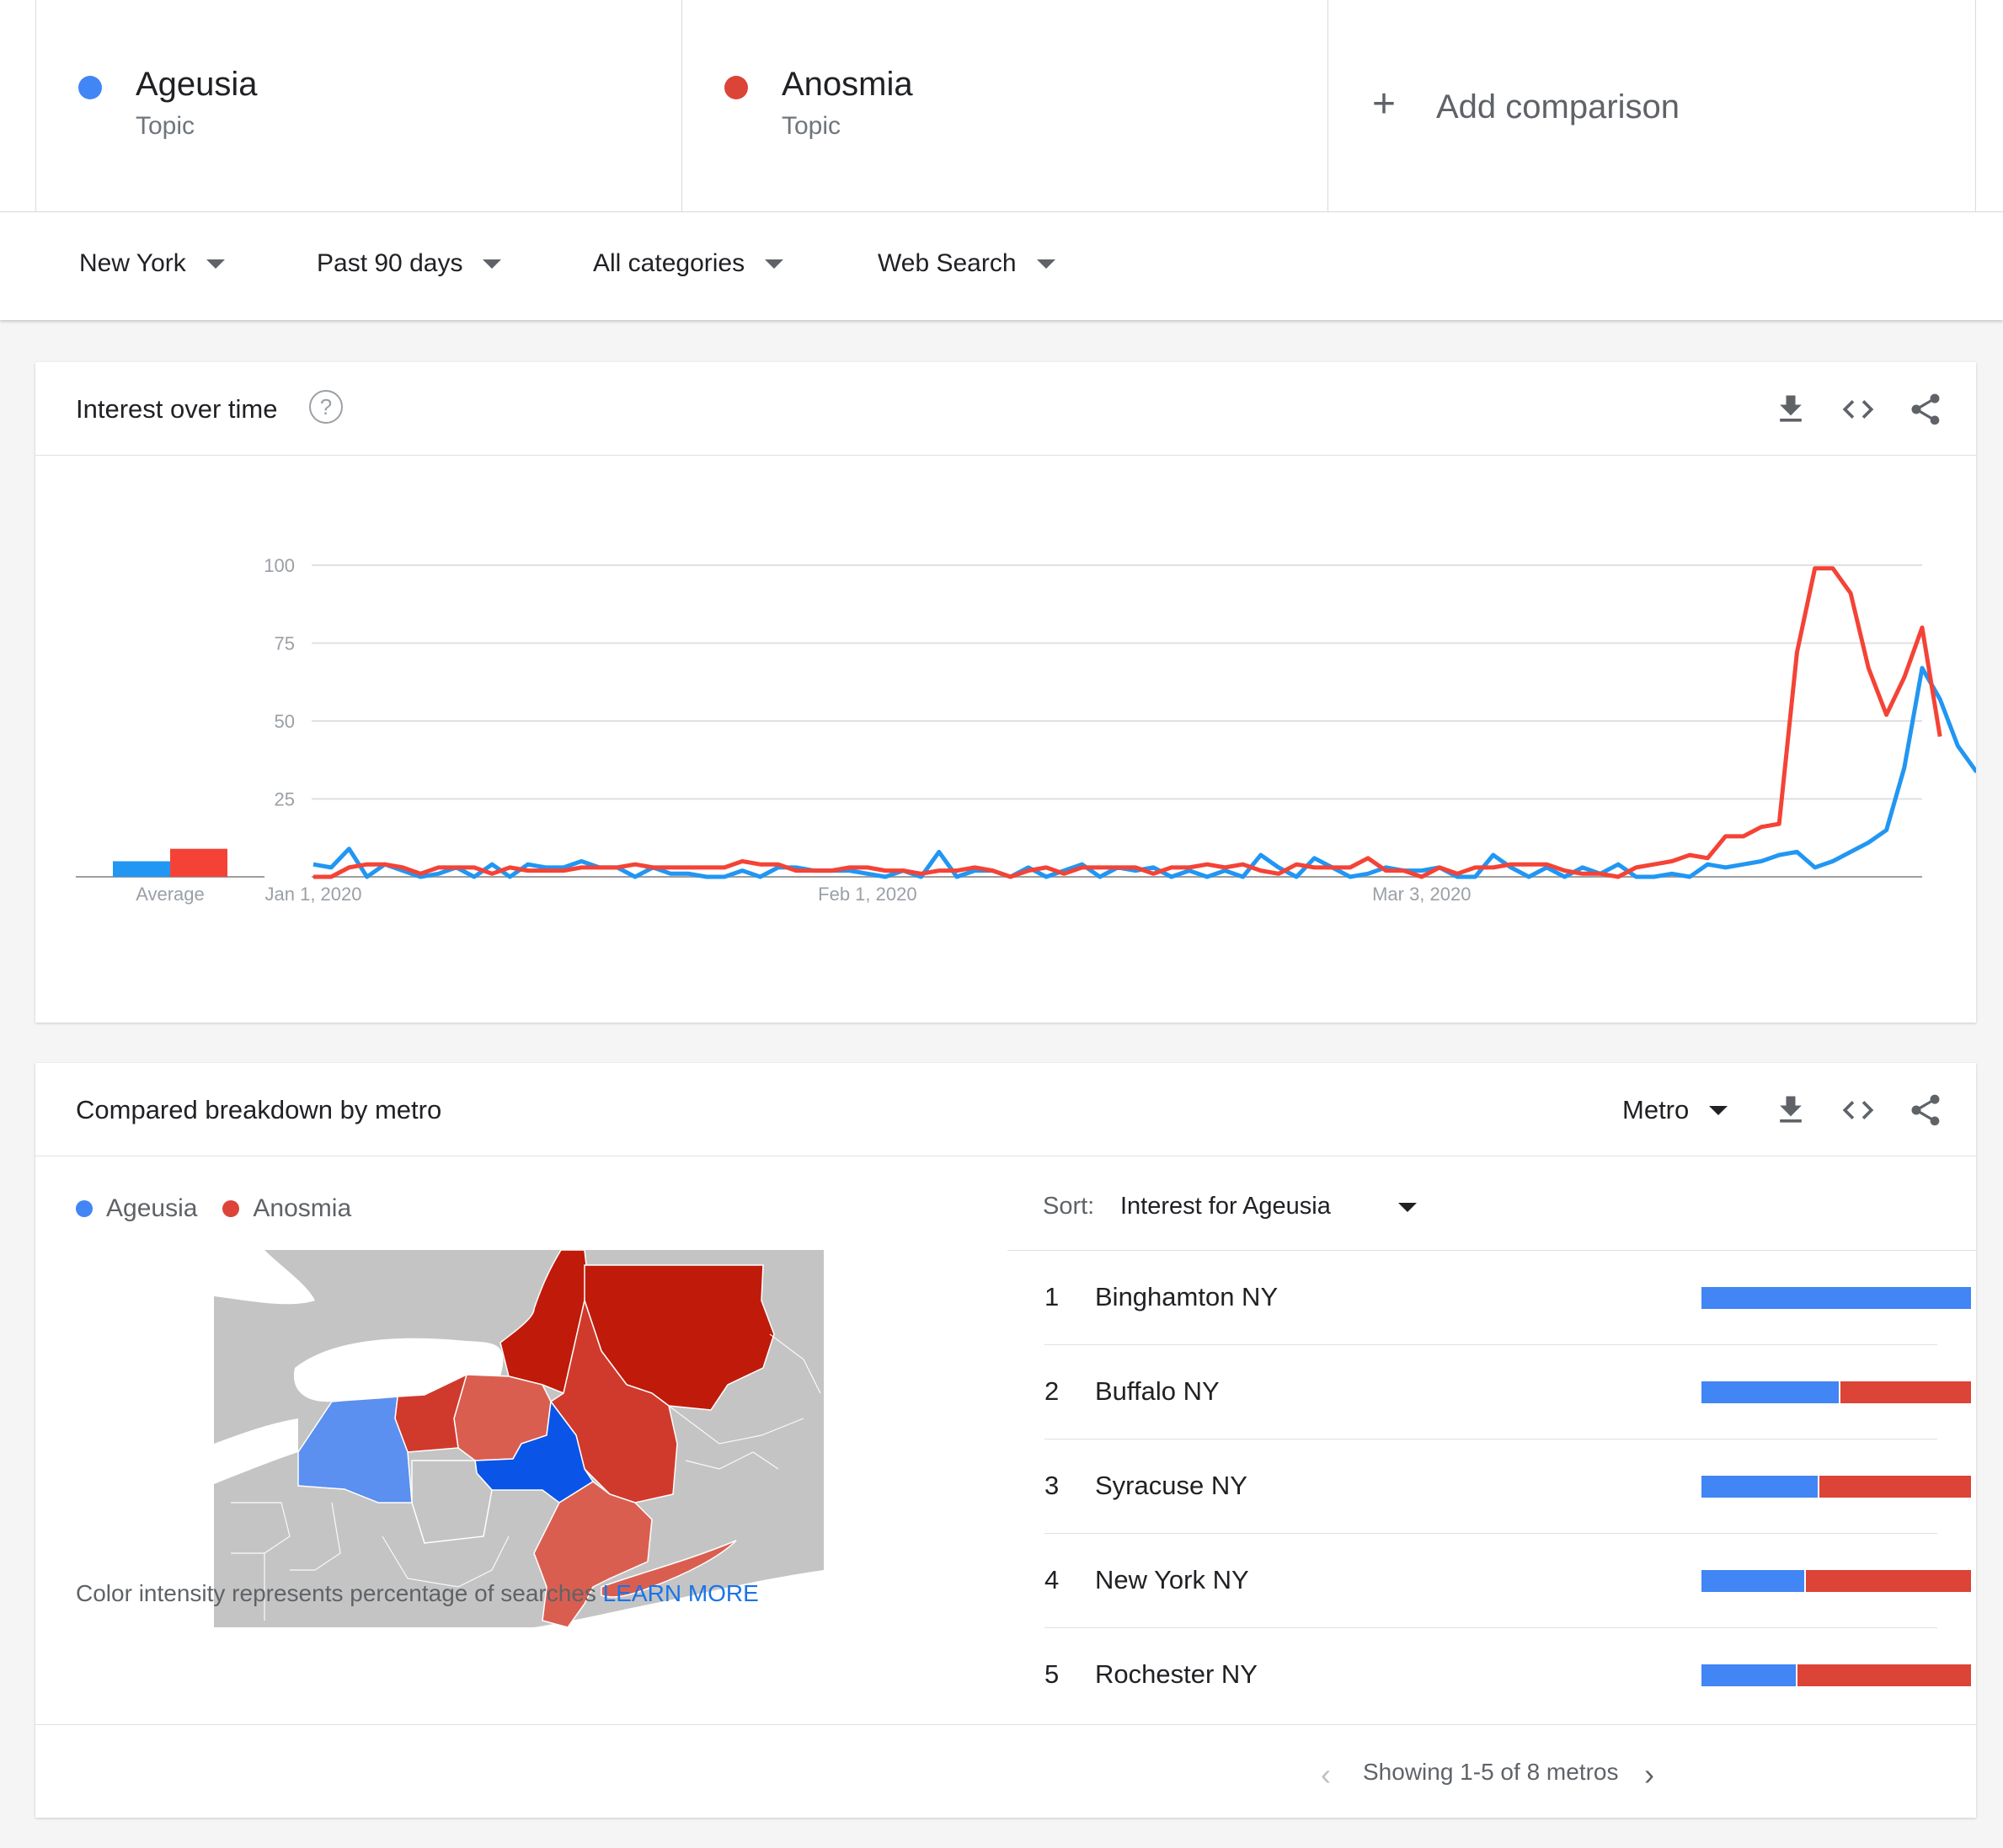  I want to click on card-title: Interest over time, so click(177, 409).